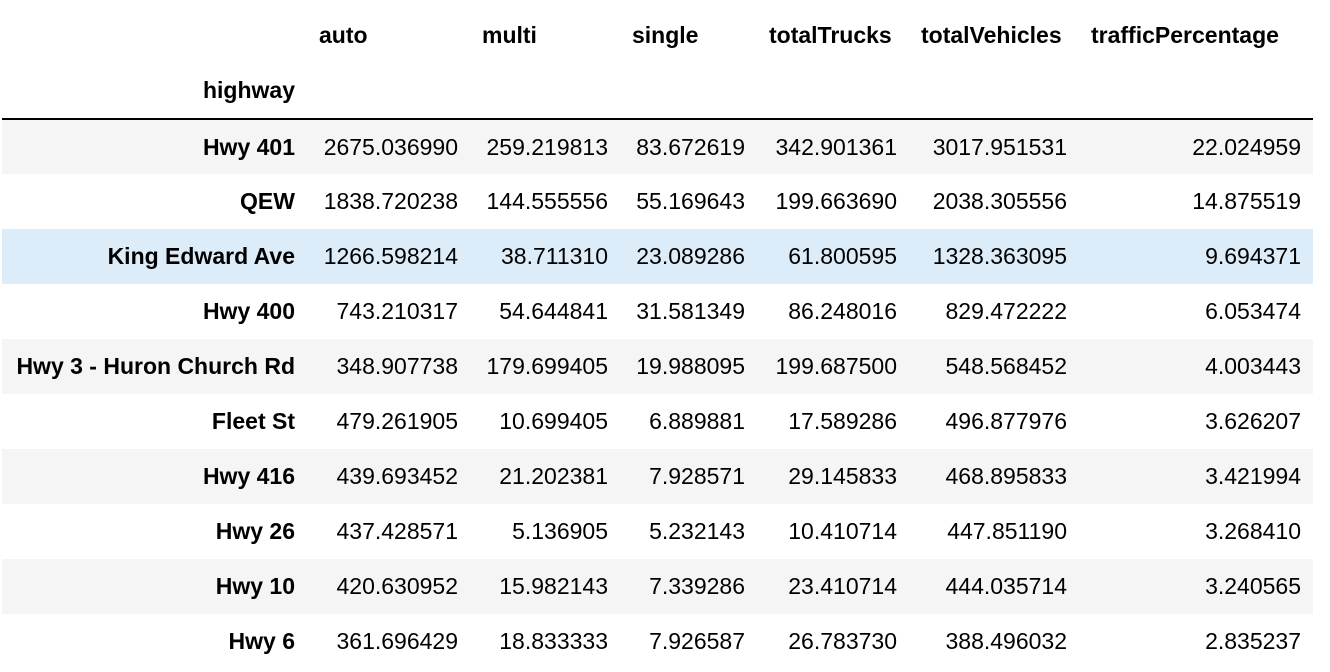 This screenshot has width=1330, height=672. Describe the element at coordinates (1253, 311) in the screenshot. I see `table-cell: 6.053474` at that location.